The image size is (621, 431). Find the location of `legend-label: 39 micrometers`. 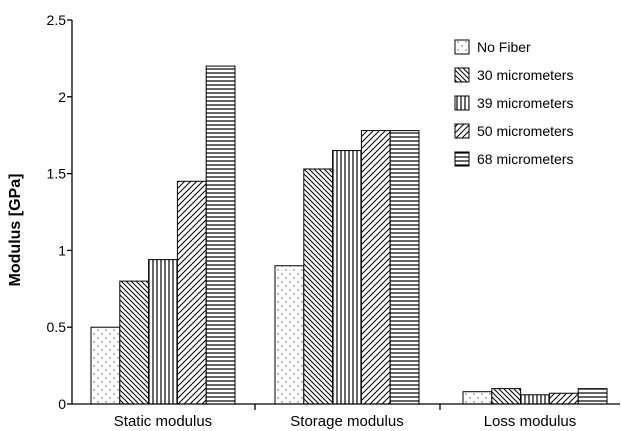

legend-label: 39 micrometers is located at coordinates (525, 103).